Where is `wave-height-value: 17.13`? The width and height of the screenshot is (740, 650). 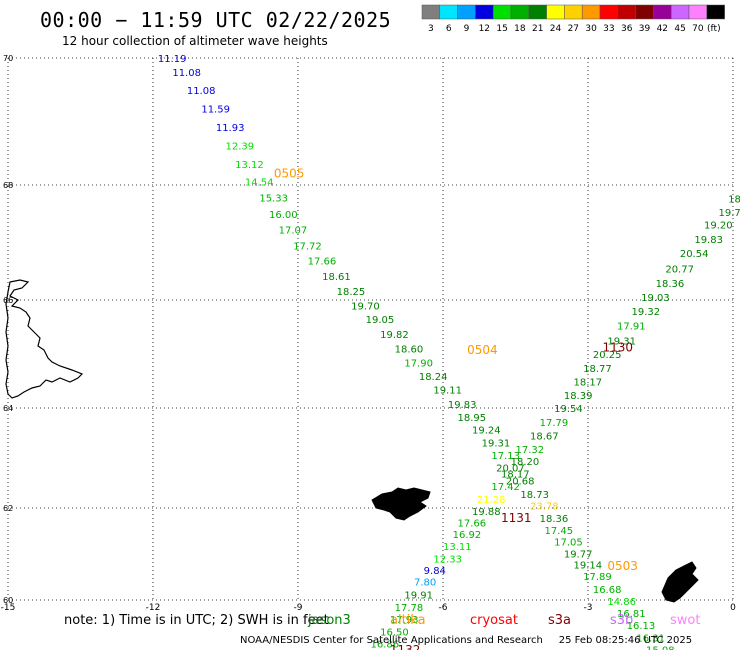 wave-height-value: 17.13 is located at coordinates (505, 456).